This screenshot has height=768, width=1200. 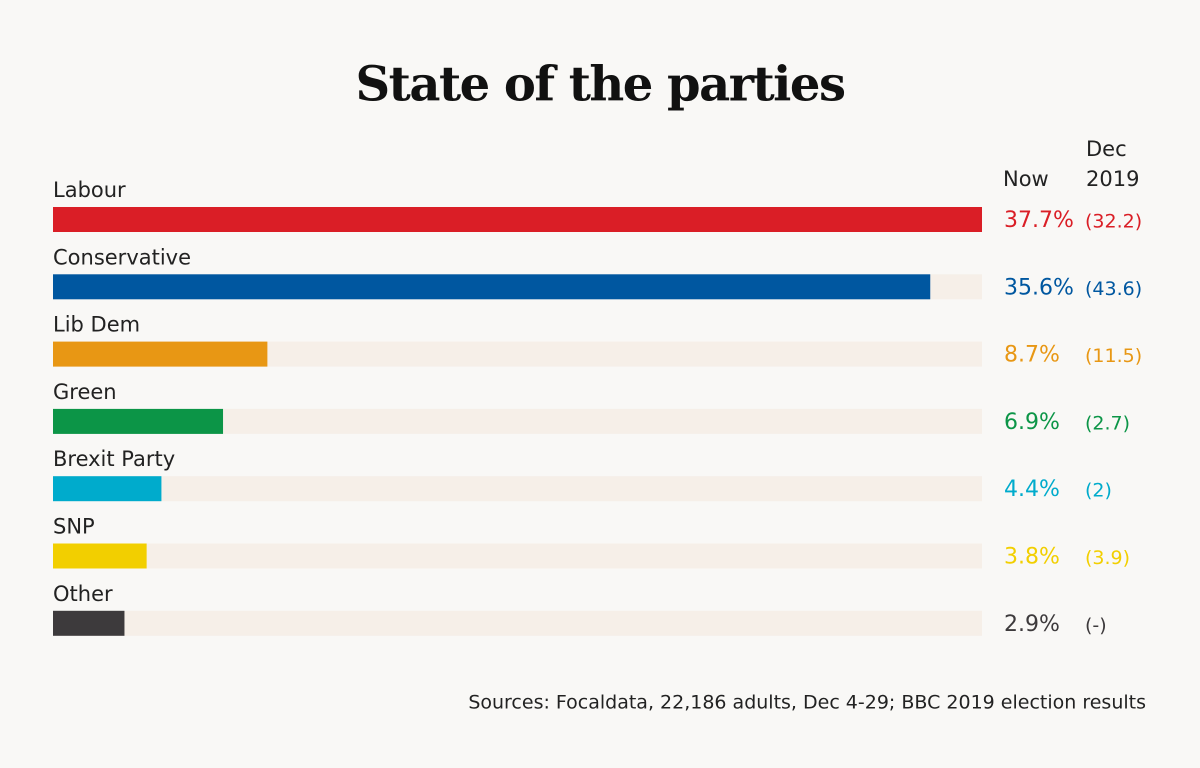 What do you see at coordinates (1026, 179) in the screenshot?
I see `column-header: Now` at bounding box center [1026, 179].